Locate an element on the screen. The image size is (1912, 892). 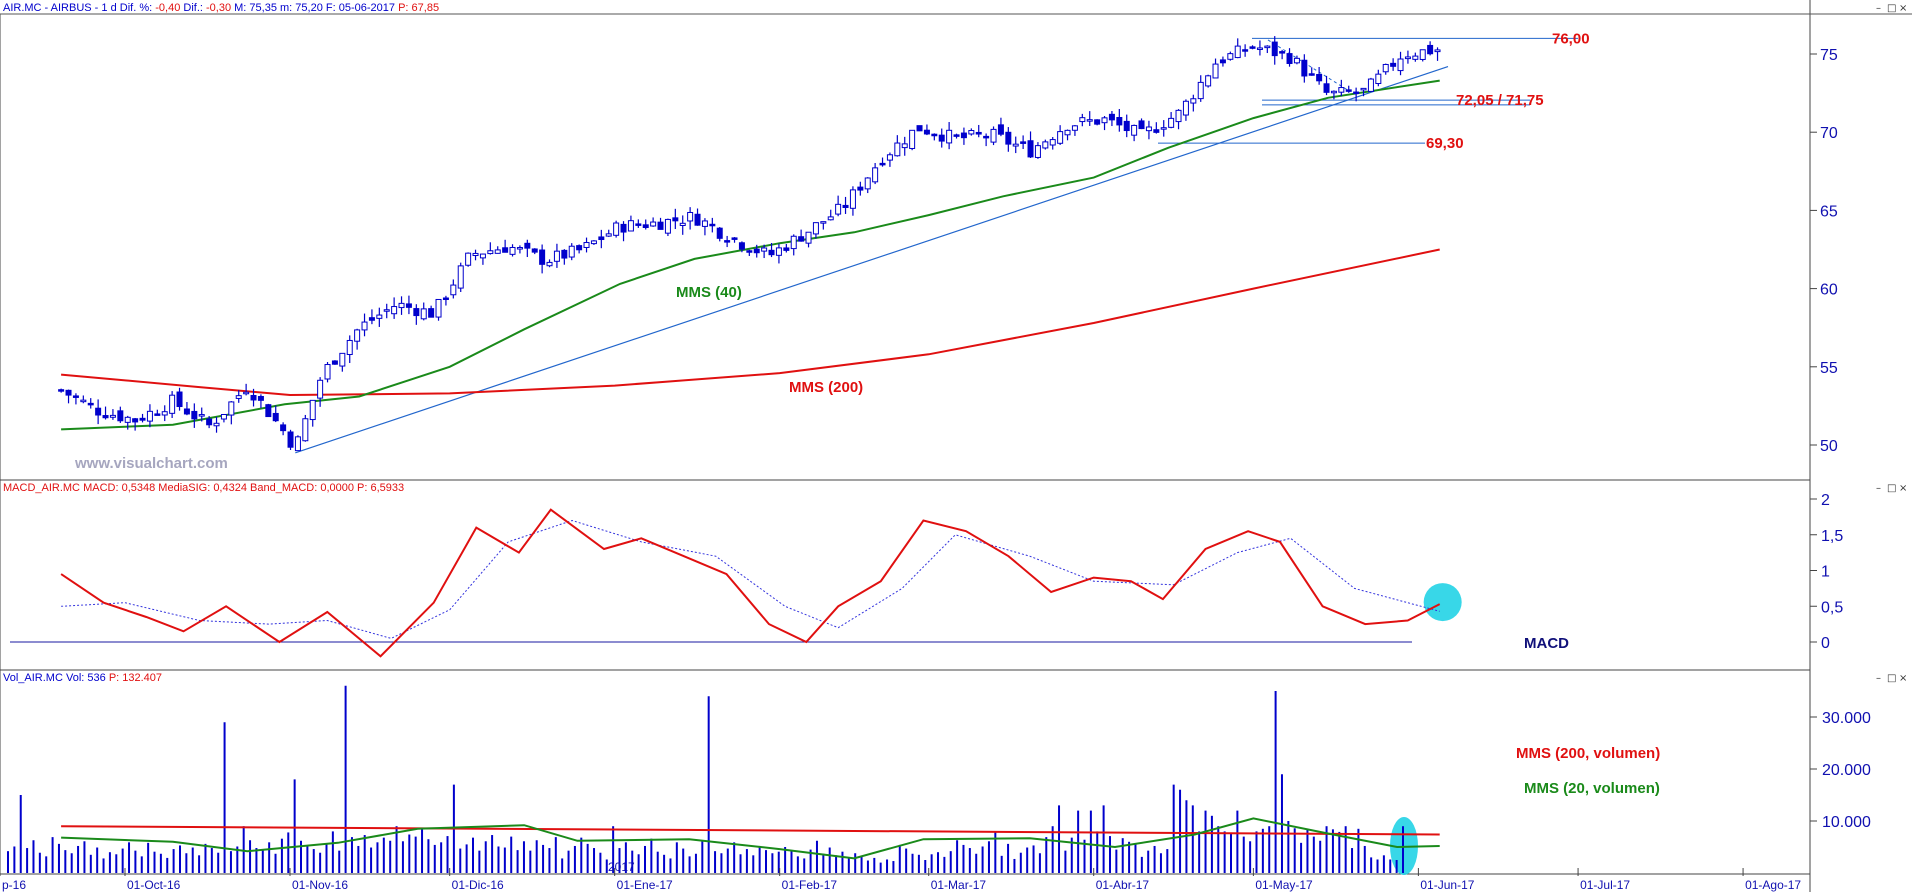
macd-tick-label: 2 is located at coordinates (1825, 500).